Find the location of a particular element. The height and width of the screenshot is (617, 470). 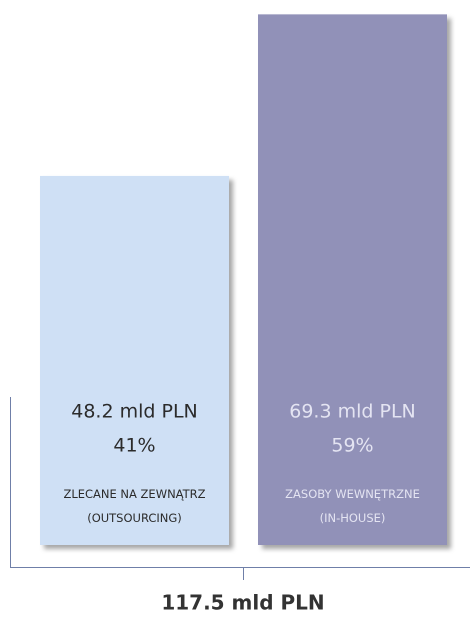

share-label: 41% is located at coordinates (134, 446).